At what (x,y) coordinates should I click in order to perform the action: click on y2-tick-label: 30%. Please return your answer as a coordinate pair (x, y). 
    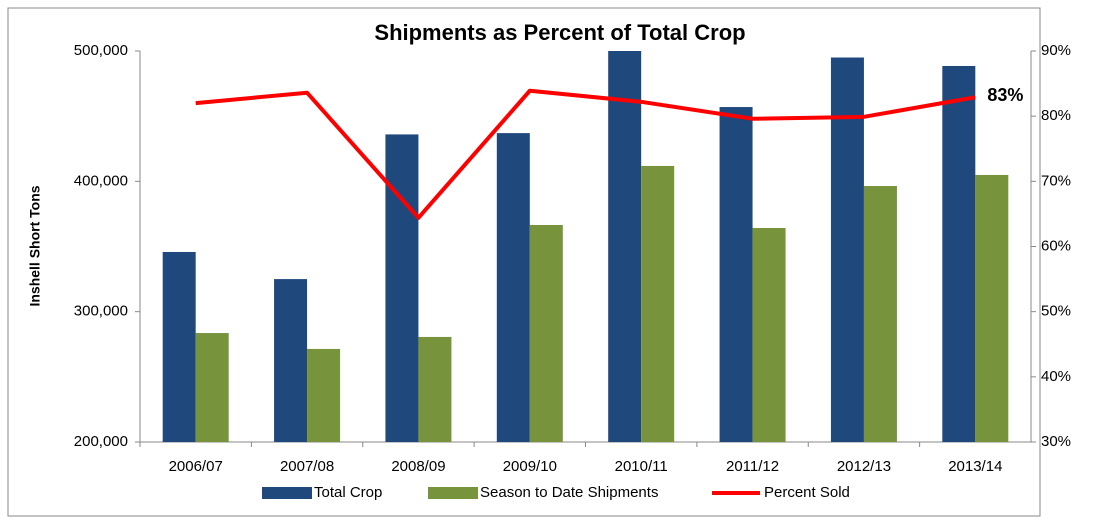
    Looking at the image, I should click on (1056, 441).